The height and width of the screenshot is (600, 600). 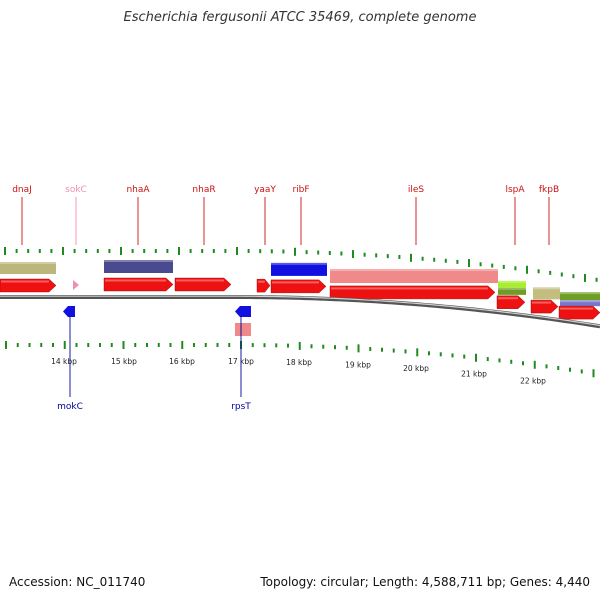 I want to click on gene-label: rpsT, so click(x=241, y=407).